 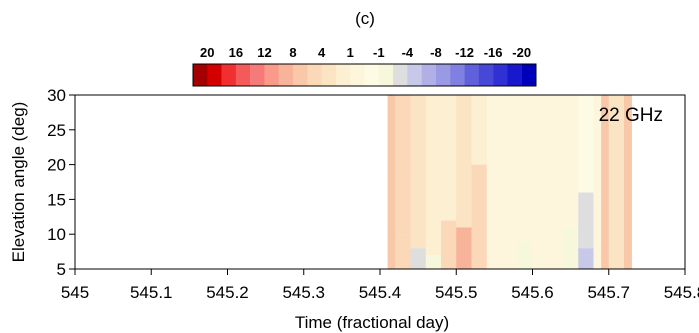 I want to click on x-tick-label: 545.8, so click(x=681, y=292).